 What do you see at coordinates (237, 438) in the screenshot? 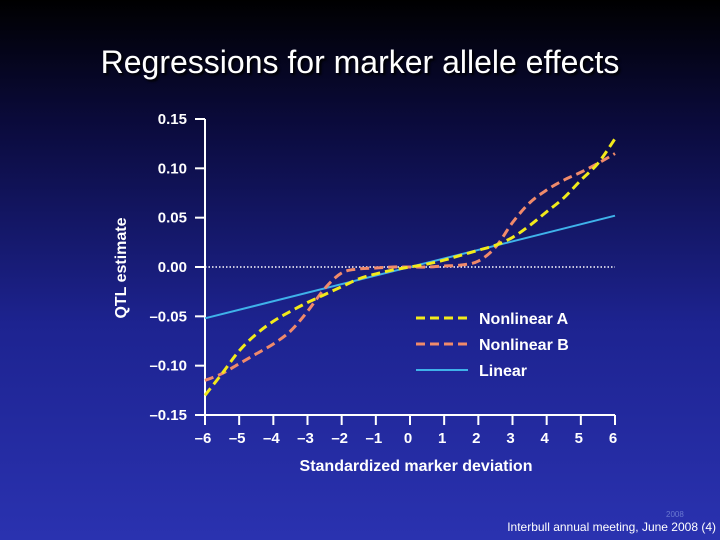
I see `x-tick-label: –5` at bounding box center [237, 438].